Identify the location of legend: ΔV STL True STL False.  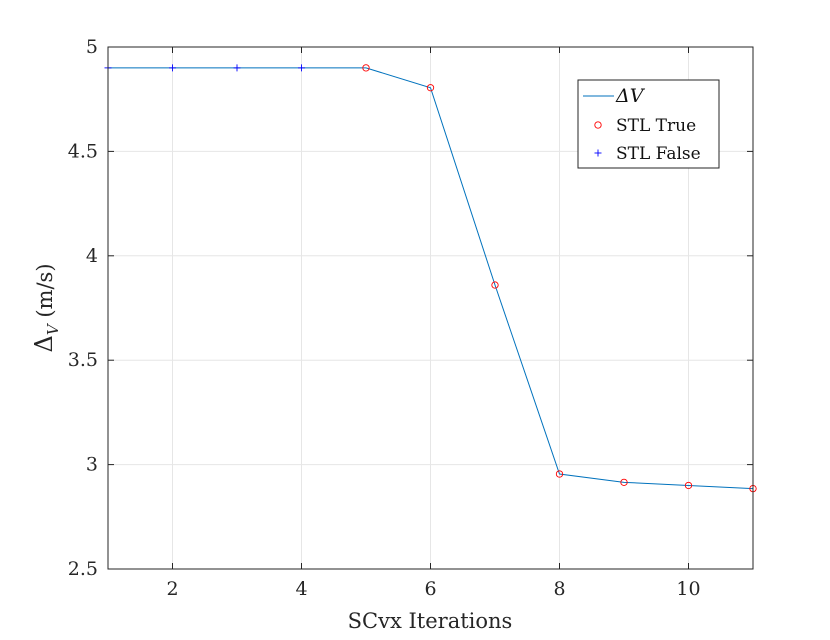
(648, 124).